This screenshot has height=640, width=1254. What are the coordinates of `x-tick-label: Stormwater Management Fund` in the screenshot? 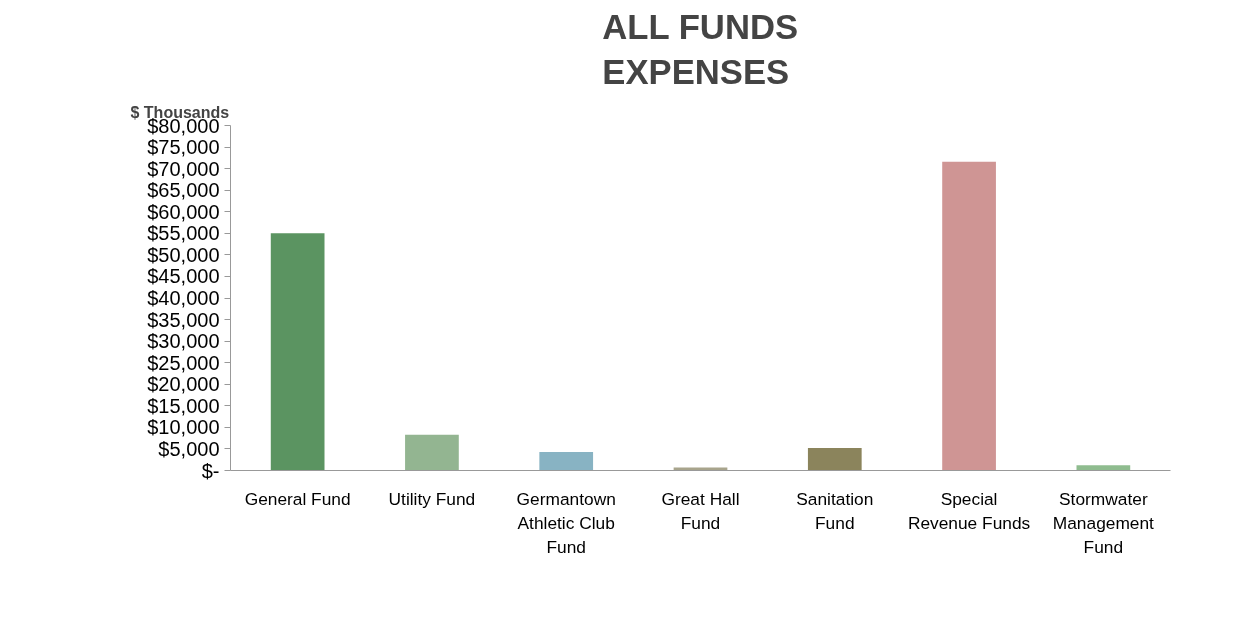 It's located at (1103, 522).